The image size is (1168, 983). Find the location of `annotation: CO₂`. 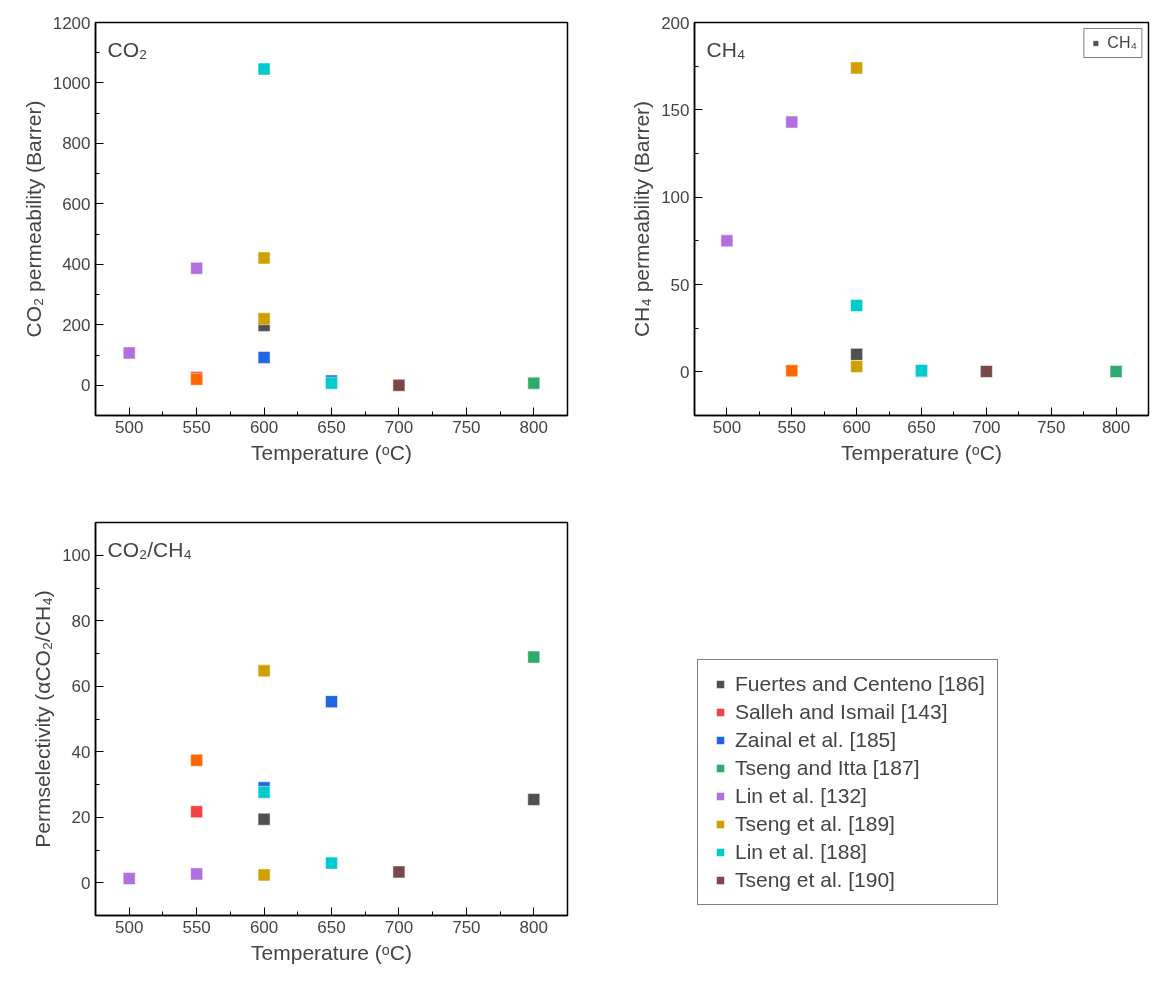

annotation: CO₂ is located at coordinates (127, 49).